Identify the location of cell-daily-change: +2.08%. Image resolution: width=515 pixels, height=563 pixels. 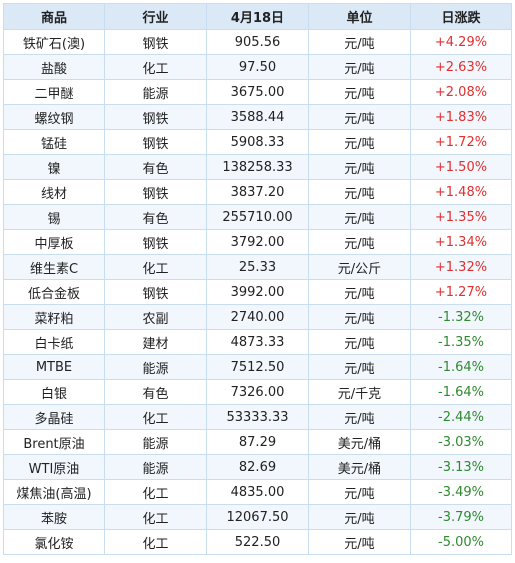
(461, 92).